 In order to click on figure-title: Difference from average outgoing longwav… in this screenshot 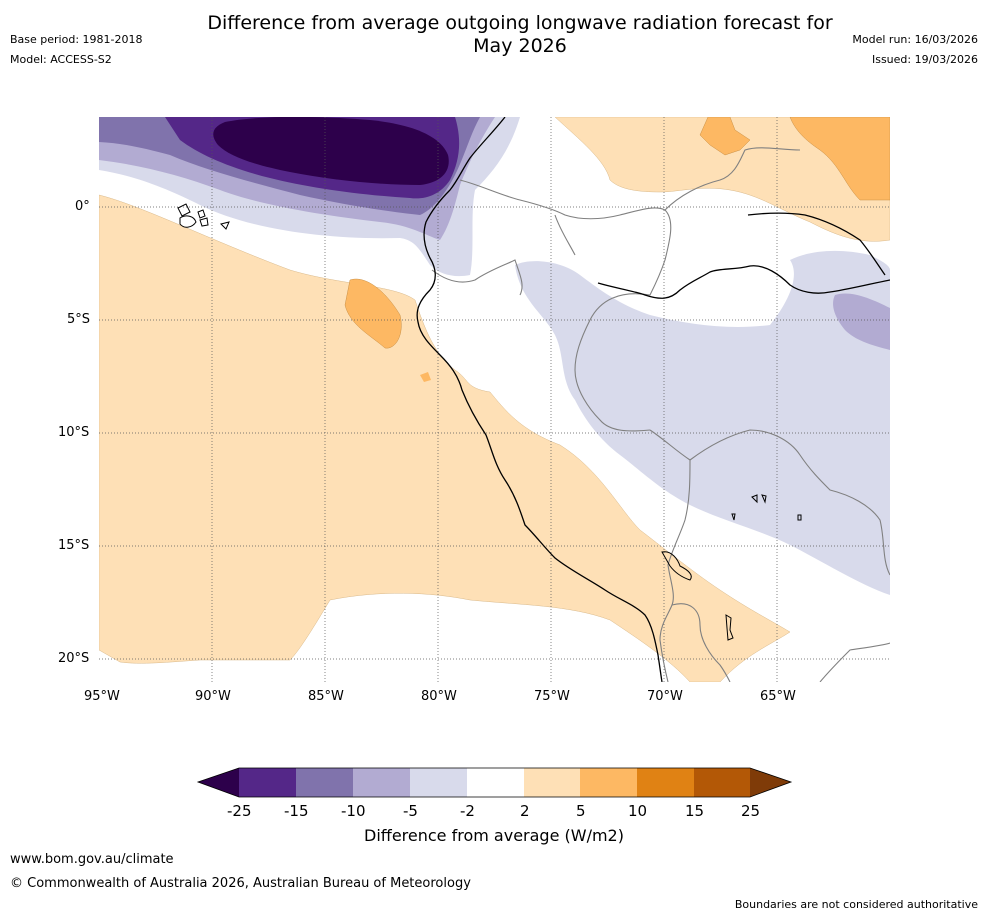, I will do `click(520, 35)`.